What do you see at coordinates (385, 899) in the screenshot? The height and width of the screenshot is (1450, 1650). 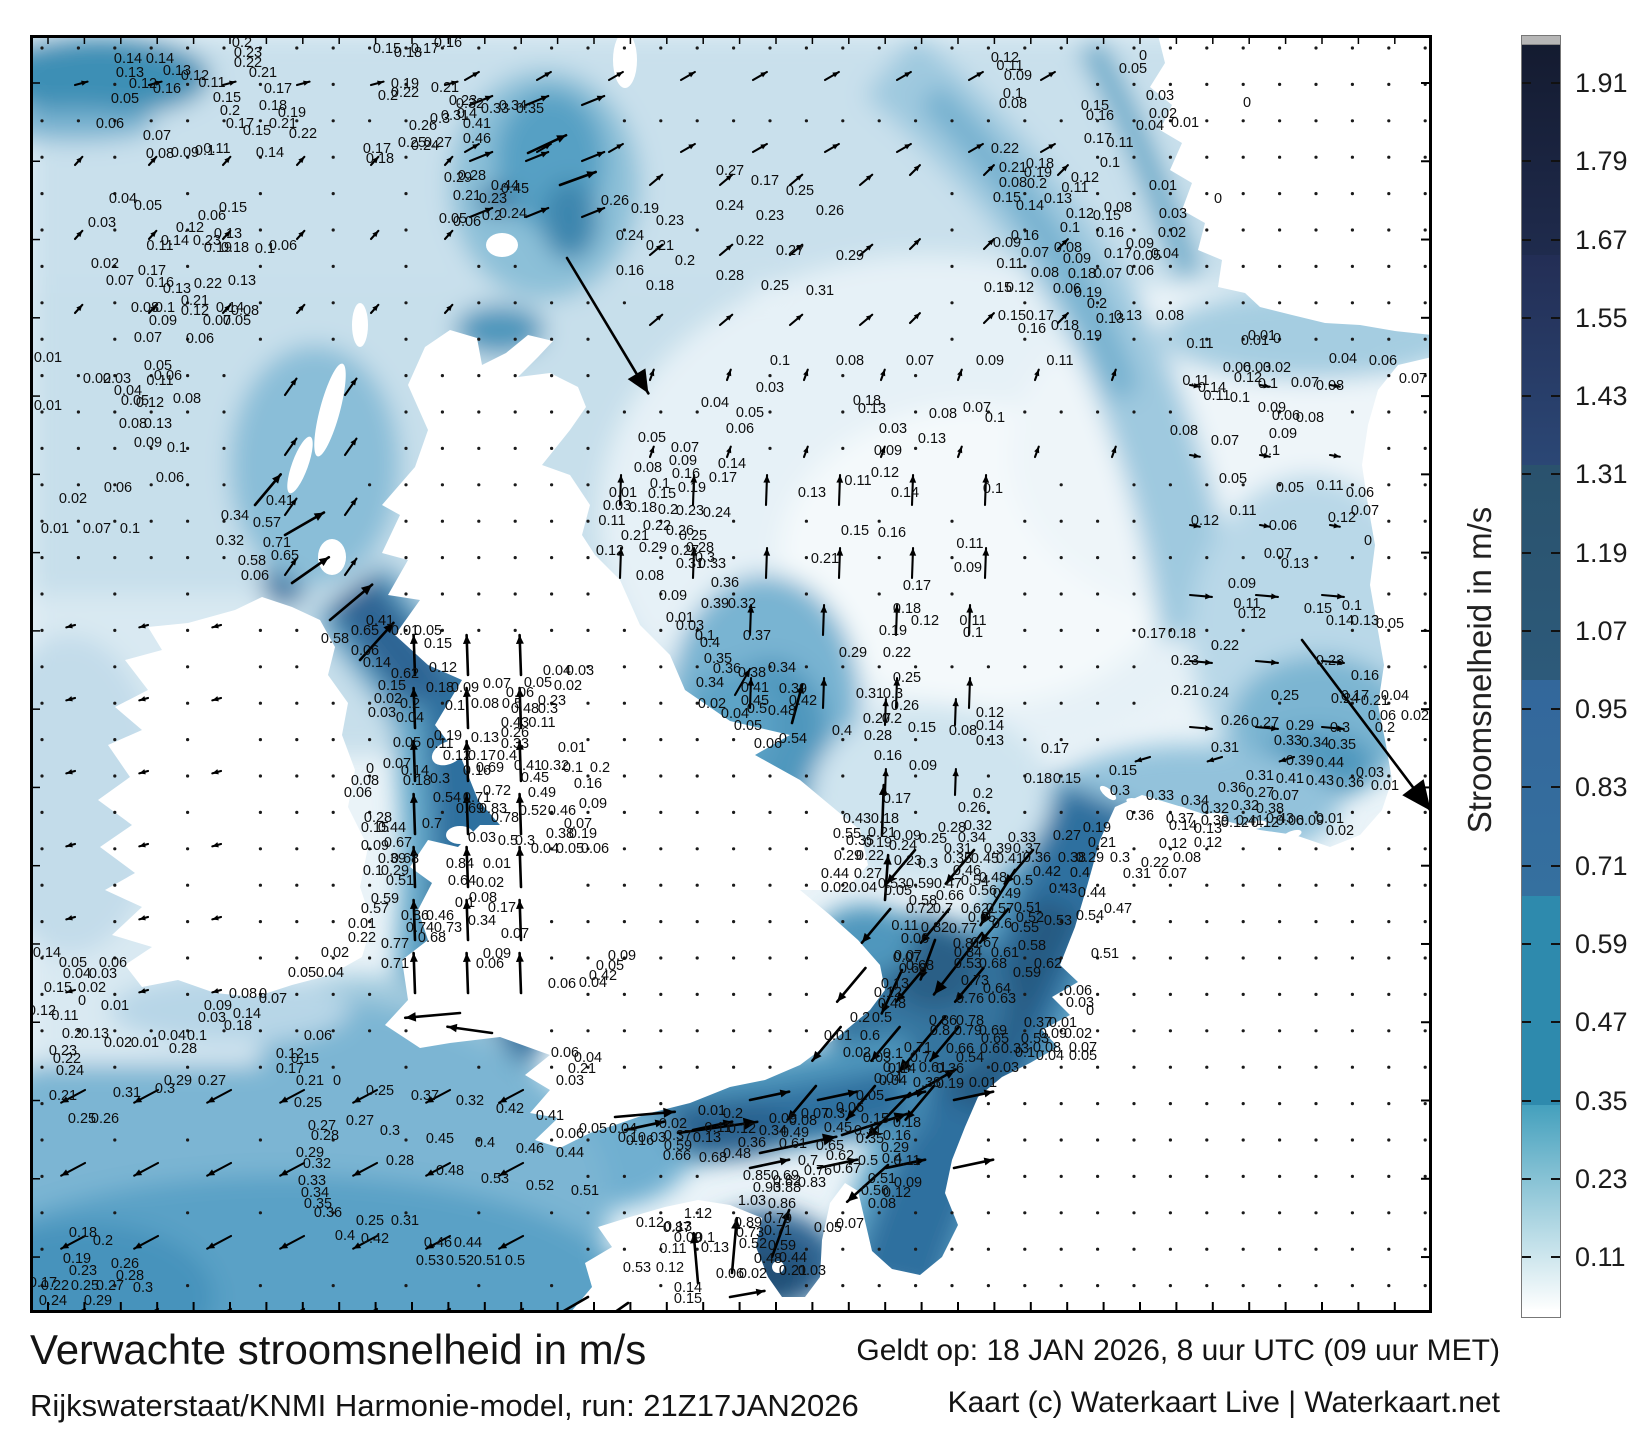 I see `svg-text: 0.59` at bounding box center [385, 899].